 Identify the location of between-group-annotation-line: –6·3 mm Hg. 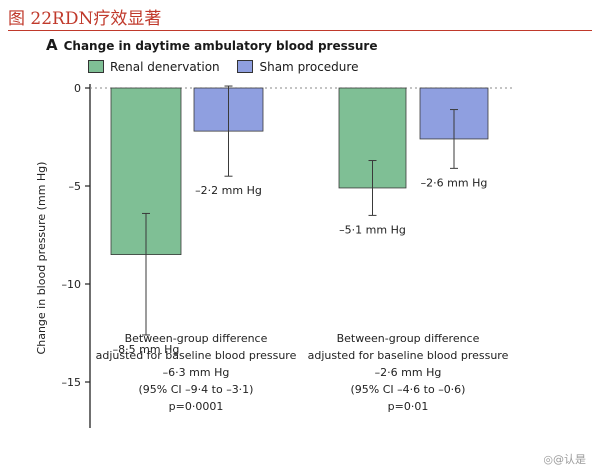
(196, 372).